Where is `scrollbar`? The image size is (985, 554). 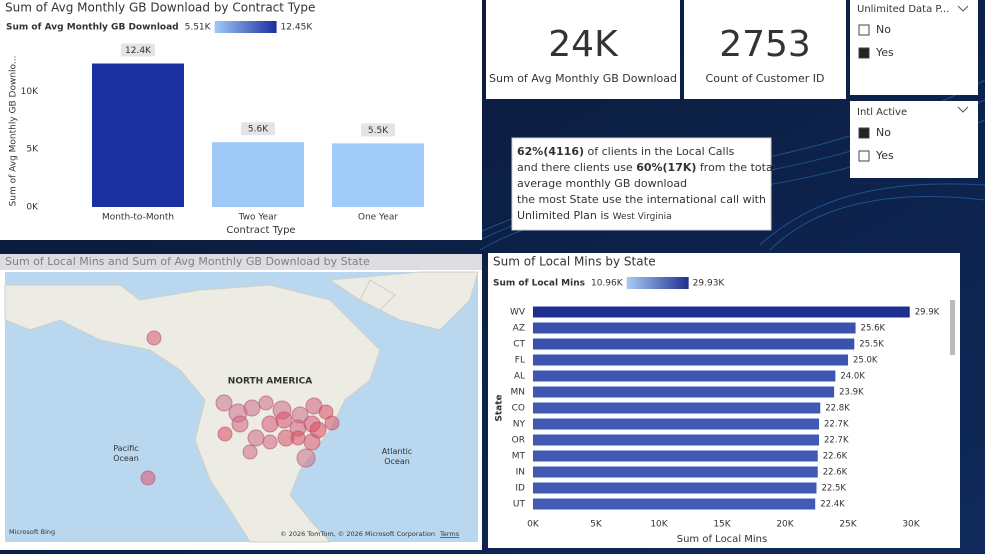 scrollbar is located at coordinates (952, 327).